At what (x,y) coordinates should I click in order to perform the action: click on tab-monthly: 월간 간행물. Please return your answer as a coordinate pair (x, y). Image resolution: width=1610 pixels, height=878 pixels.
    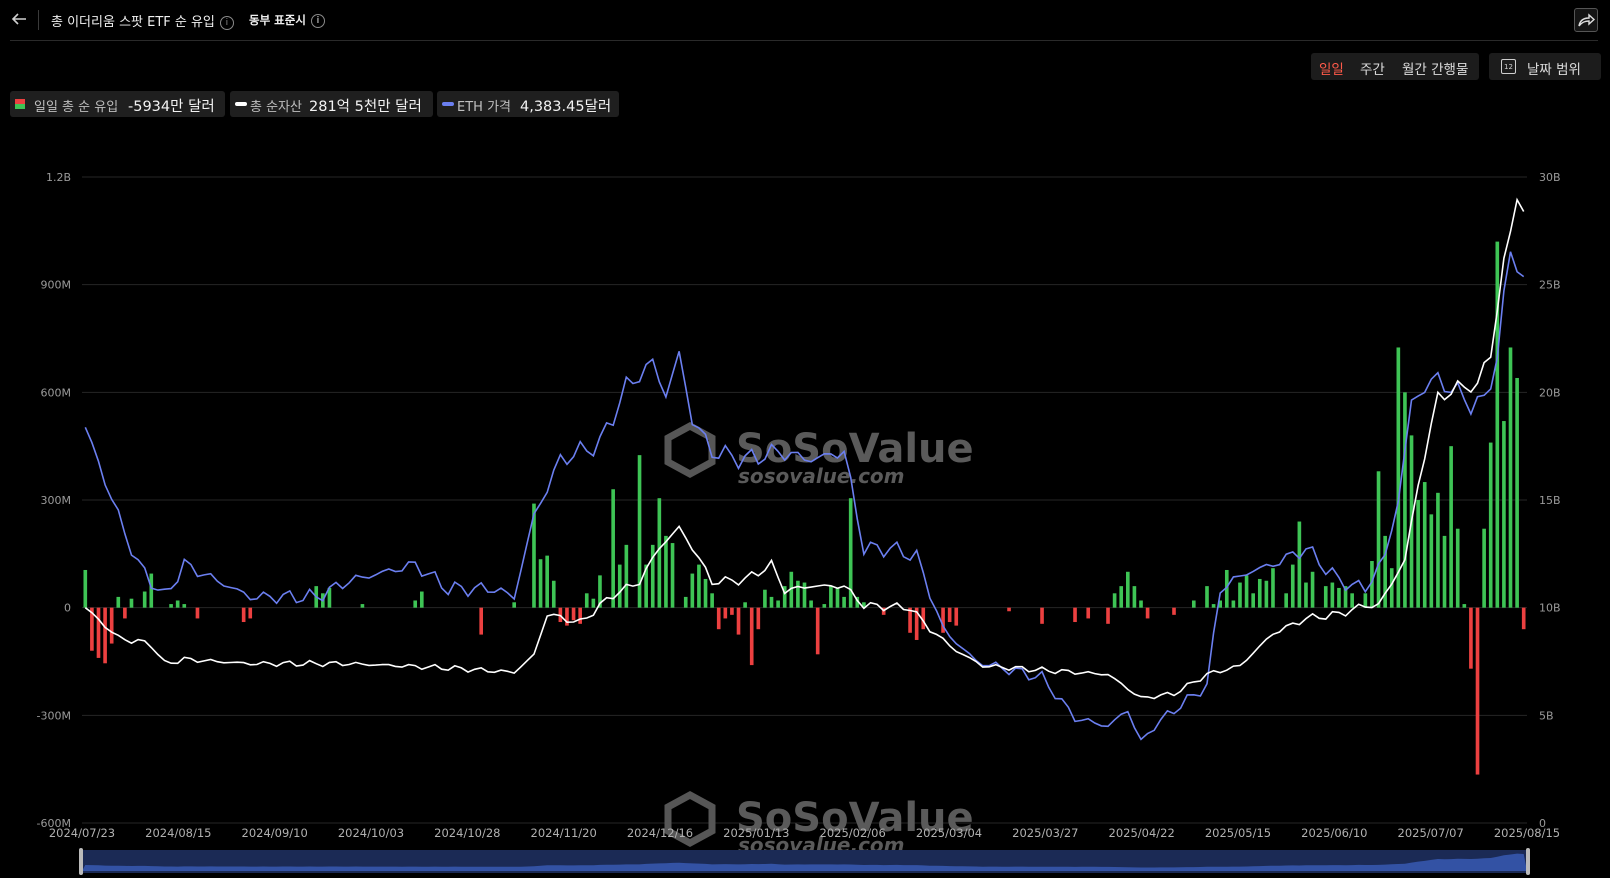
    Looking at the image, I should click on (1435, 70).